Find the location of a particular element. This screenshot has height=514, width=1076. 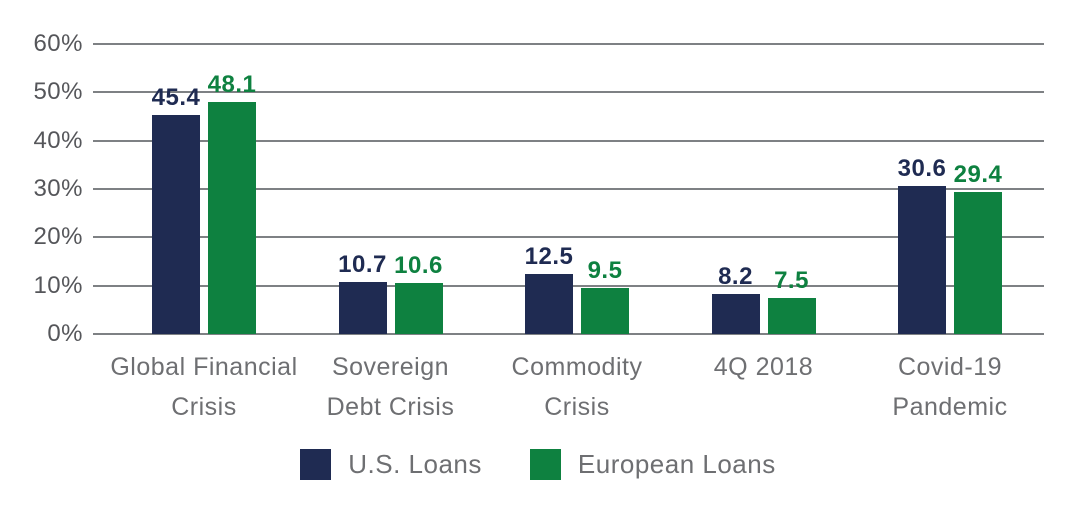

x-category-label-line: Covid-19 is located at coordinates (950, 367).